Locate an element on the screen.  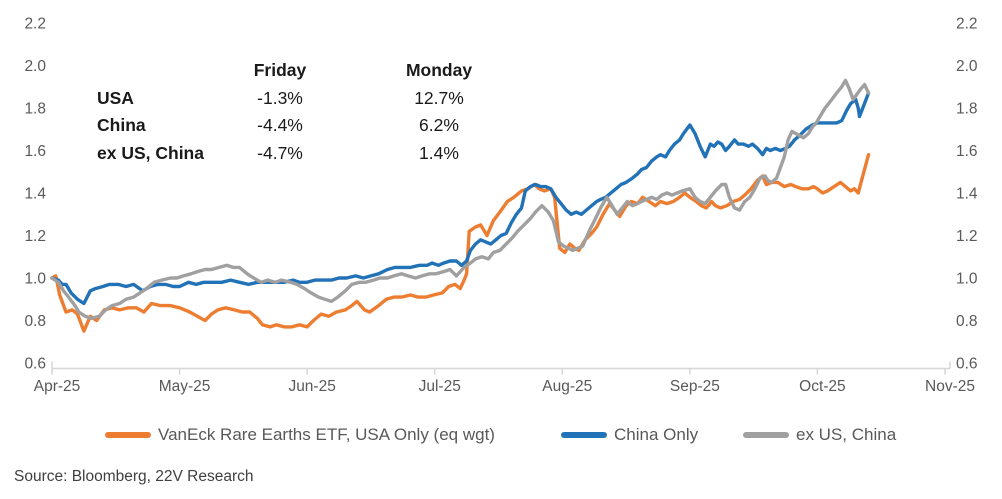
table-value-ex-us-china-monday: 1.4% is located at coordinates (439, 152).